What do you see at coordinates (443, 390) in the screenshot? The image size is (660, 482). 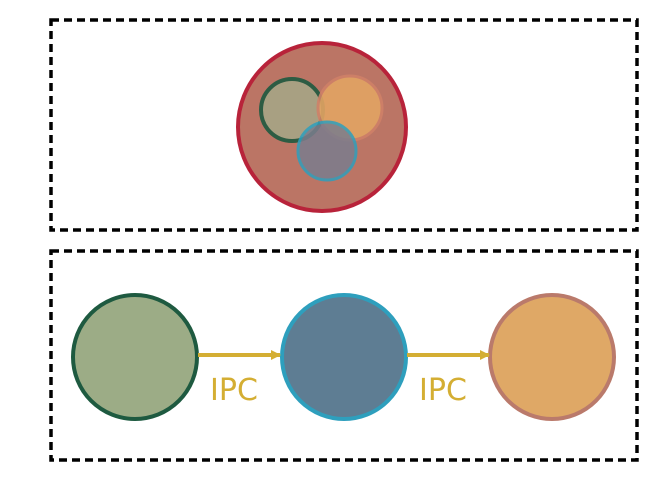 I see `ipc-label-2: IPC` at bounding box center [443, 390].